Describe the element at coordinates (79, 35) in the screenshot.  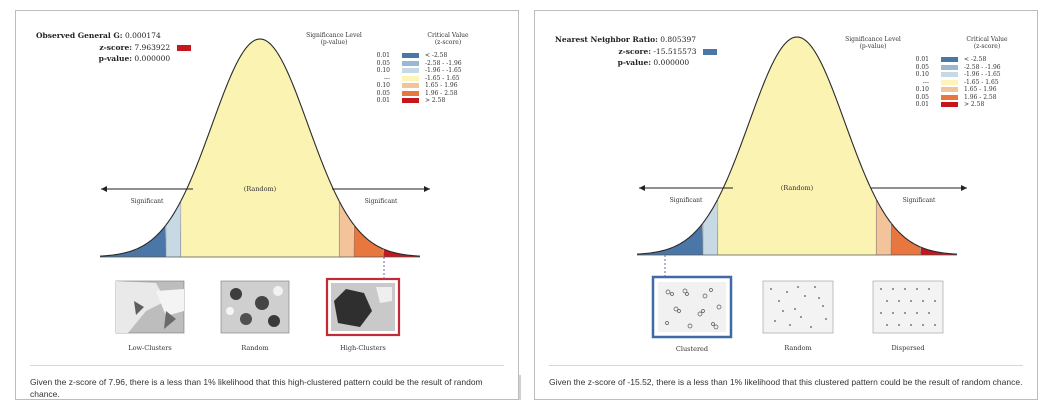
I see `observed-general-g-label: Observed General G:` at that location.